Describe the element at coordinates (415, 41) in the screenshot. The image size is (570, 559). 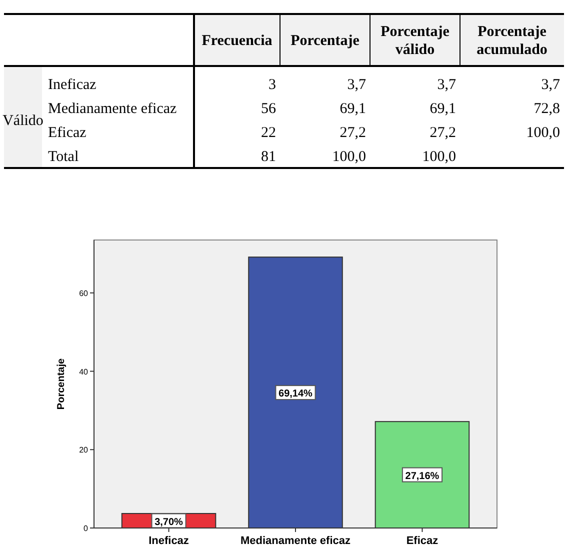
I see `text: Porcentaje válido` at that location.